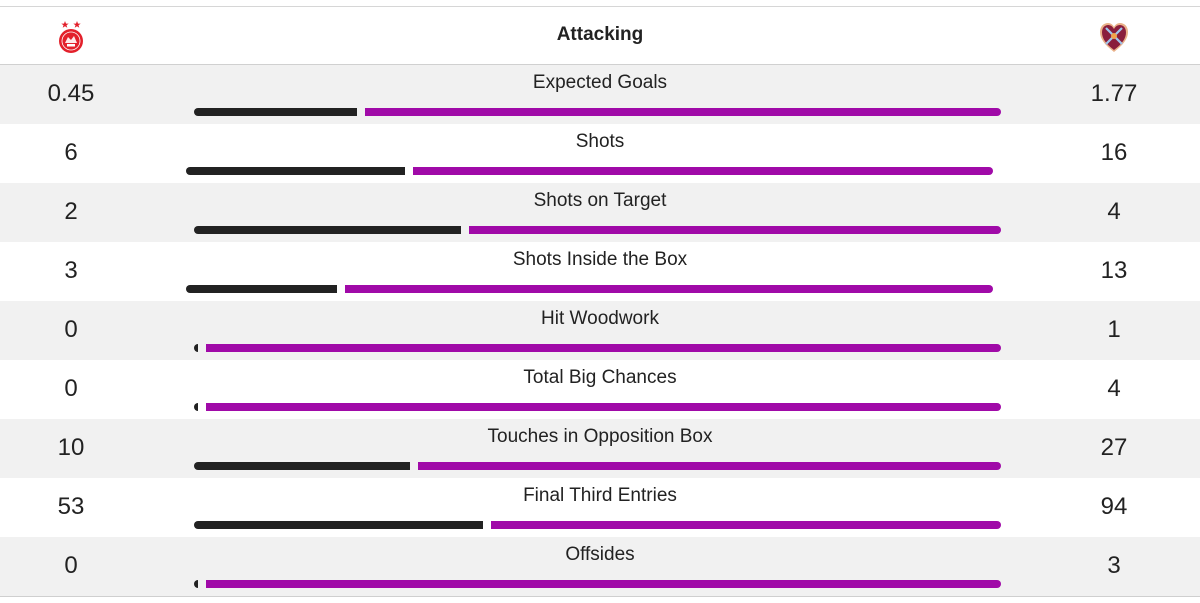 This screenshot has width=1200, height=603. Describe the element at coordinates (1114, 152) in the screenshot. I see `away-value: 16` at that location.